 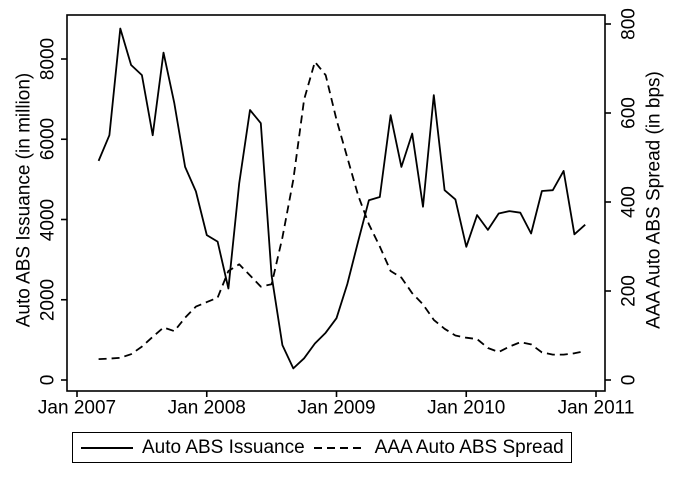 What do you see at coordinates (596, 408) in the screenshot?
I see `x-tick-label: Jan 2011` at bounding box center [596, 408].